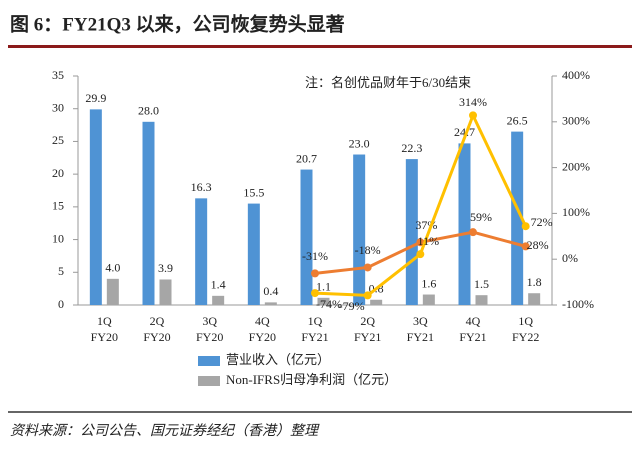 Image resolution: width=640 pixels, height=456 pixels. Describe the element at coordinates (61, 304) in the screenshot. I see `y-tick-label: 0` at that location.